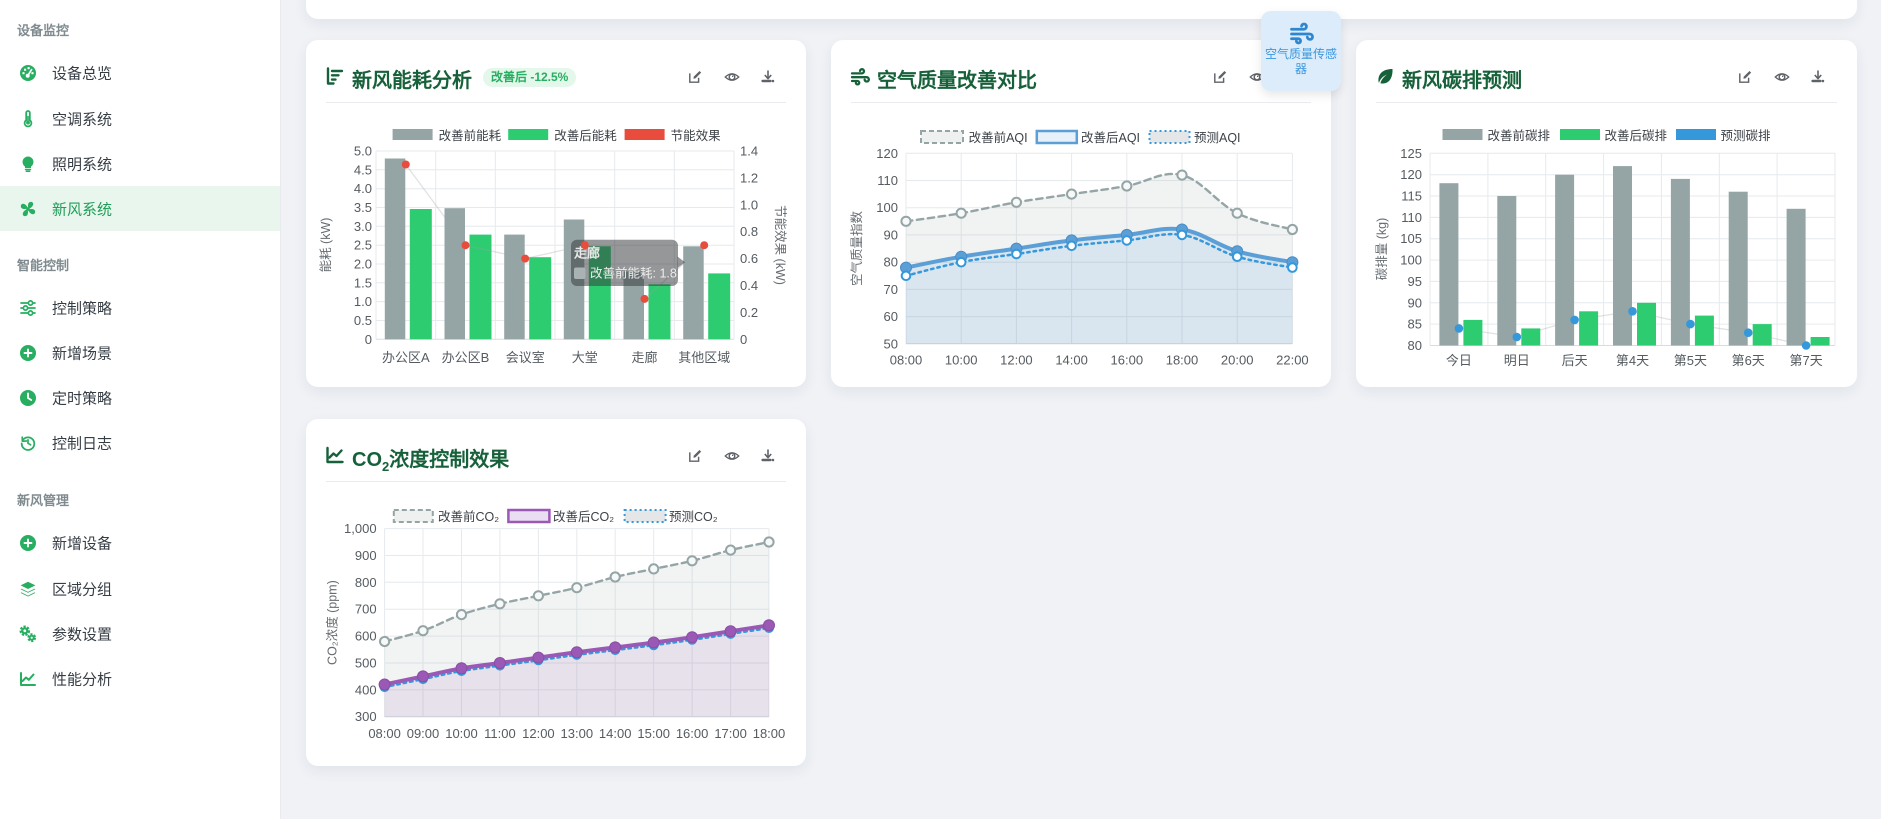  I want to click on svg-text: 改善后CO₂, so click(583, 516).